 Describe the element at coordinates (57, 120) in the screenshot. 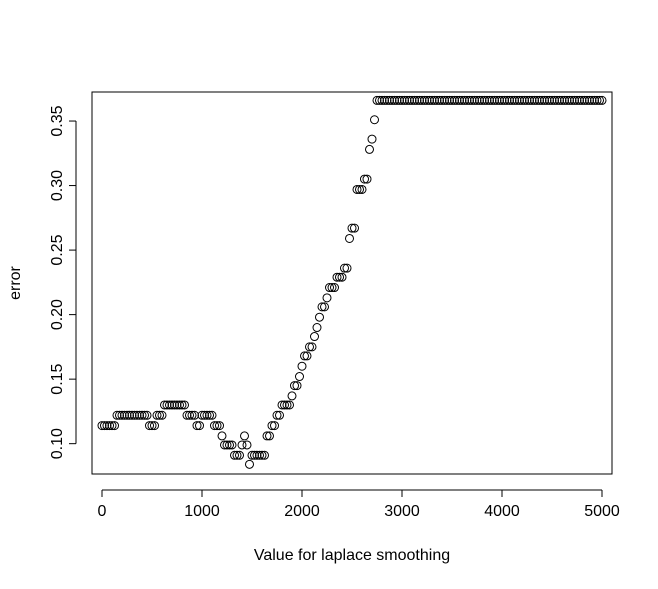

I see `y-tick-label: 0.35` at that location.